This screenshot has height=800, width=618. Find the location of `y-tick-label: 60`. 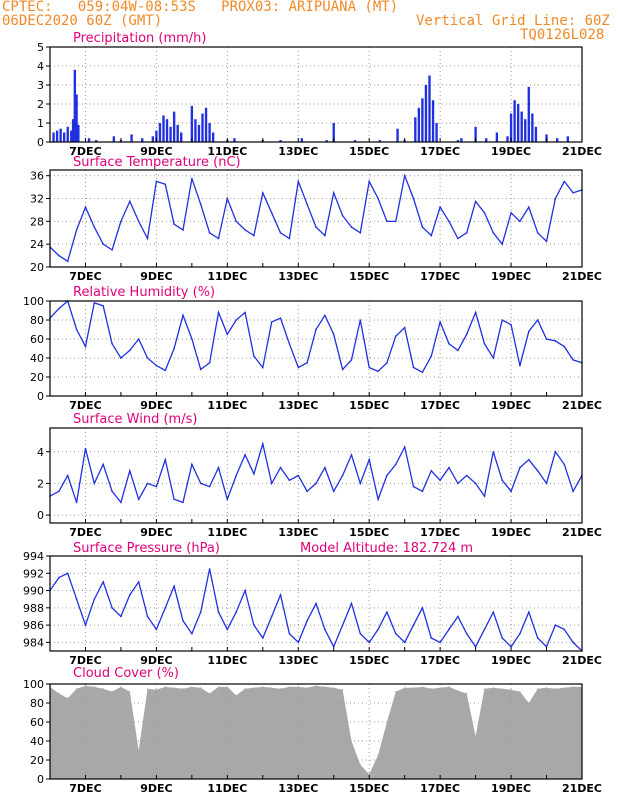

y-tick-label: 60 is located at coordinates (37, 722).